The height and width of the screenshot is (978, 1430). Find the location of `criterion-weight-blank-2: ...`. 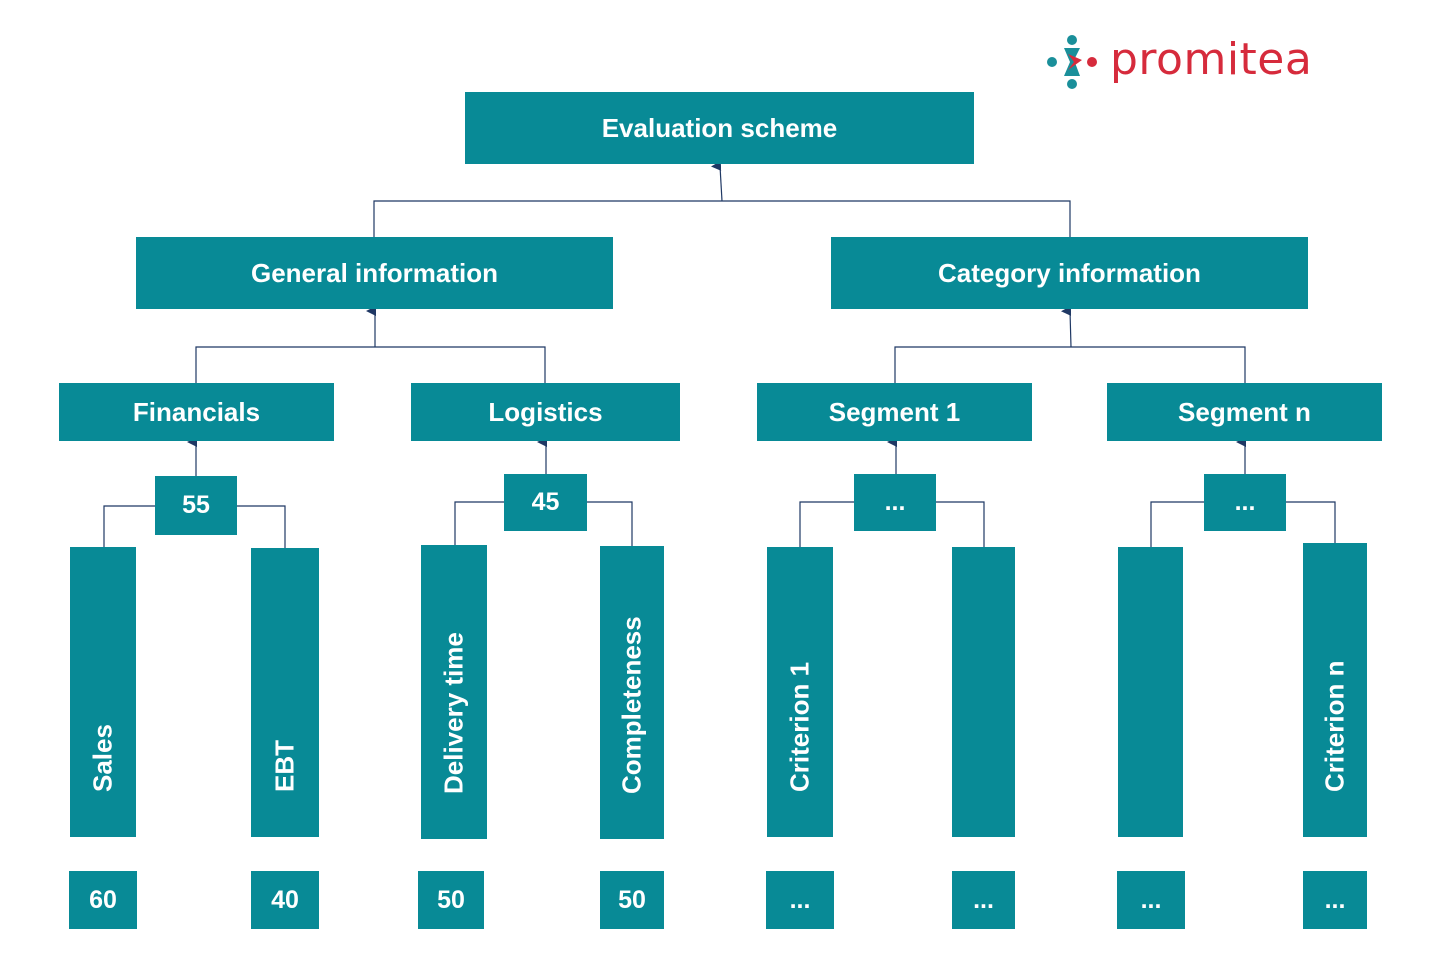

criterion-weight-blank-2: ... is located at coordinates (1151, 900).